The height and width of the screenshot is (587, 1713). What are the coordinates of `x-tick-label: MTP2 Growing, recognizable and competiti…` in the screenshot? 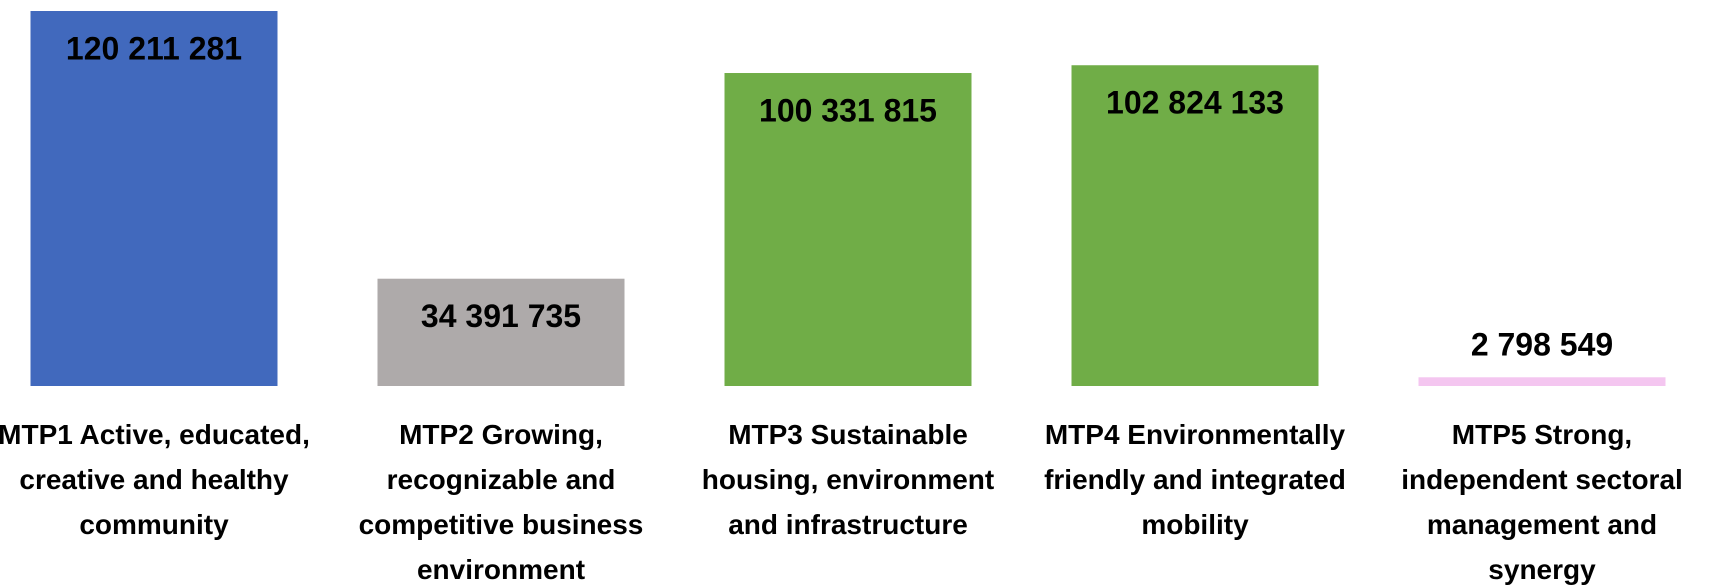 It's located at (501, 502).